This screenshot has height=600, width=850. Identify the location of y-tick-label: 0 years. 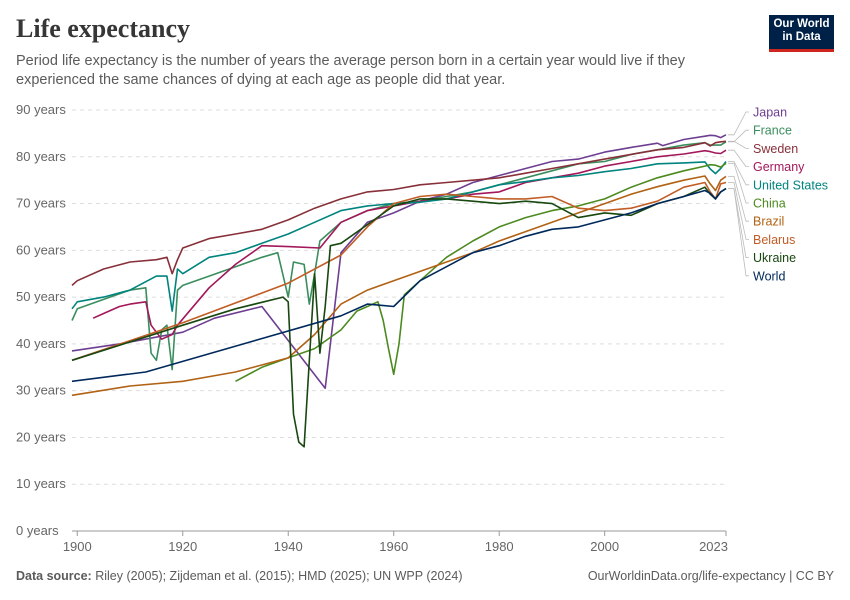
(37, 530).